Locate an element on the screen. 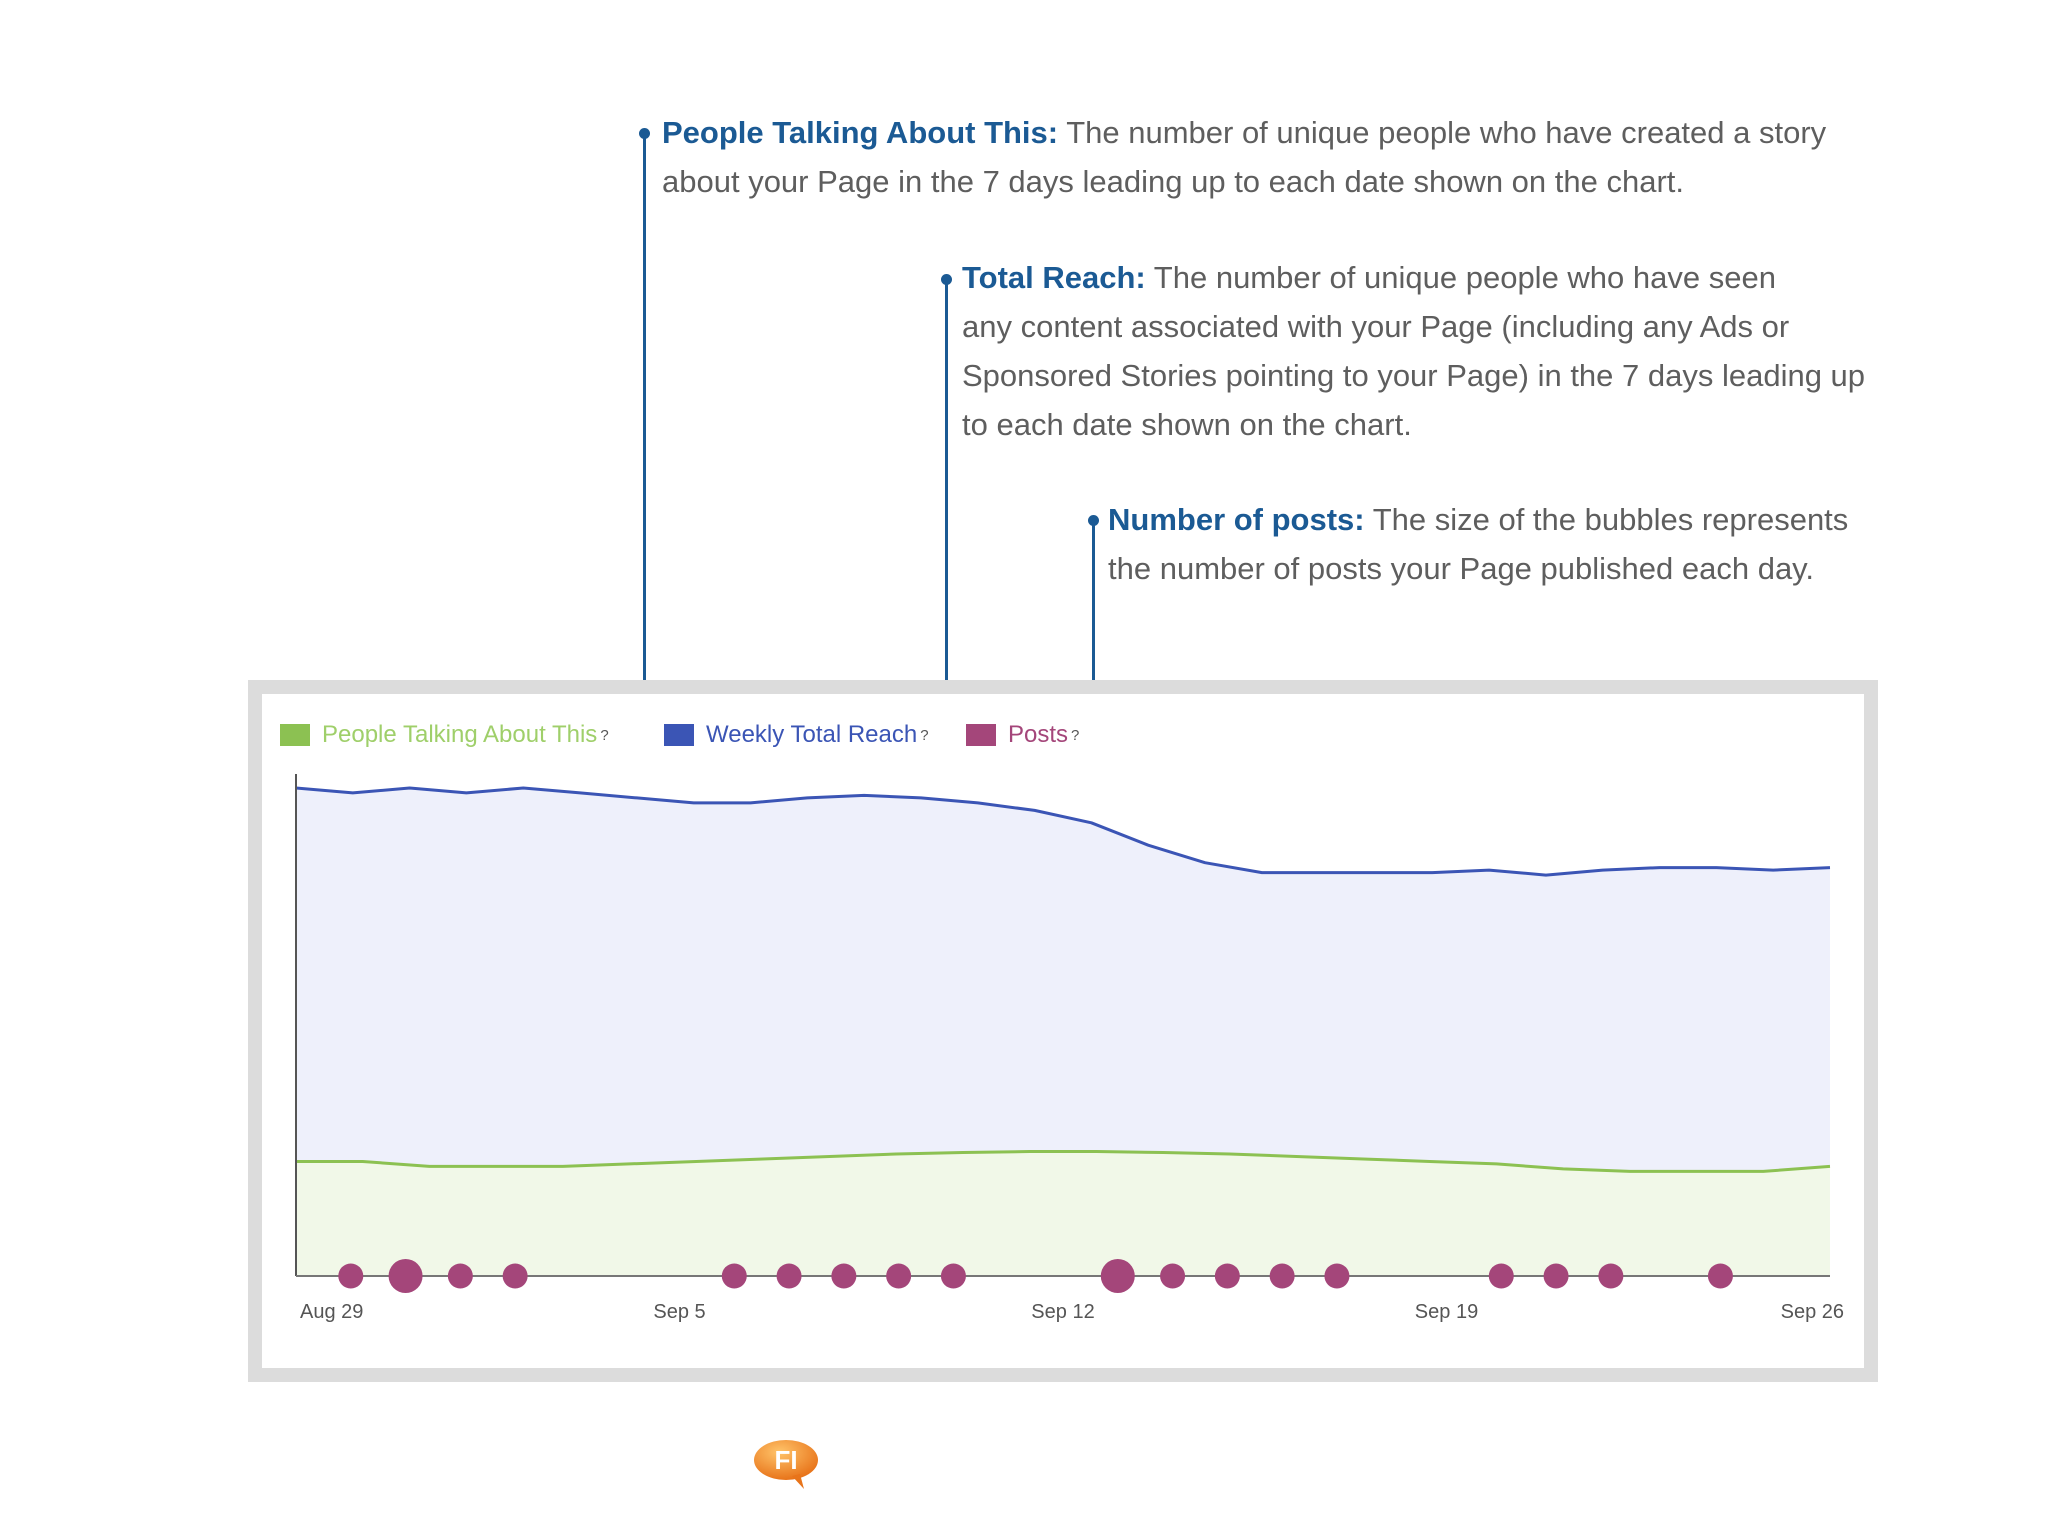  ptat-series-line is located at coordinates (1063, 1161).